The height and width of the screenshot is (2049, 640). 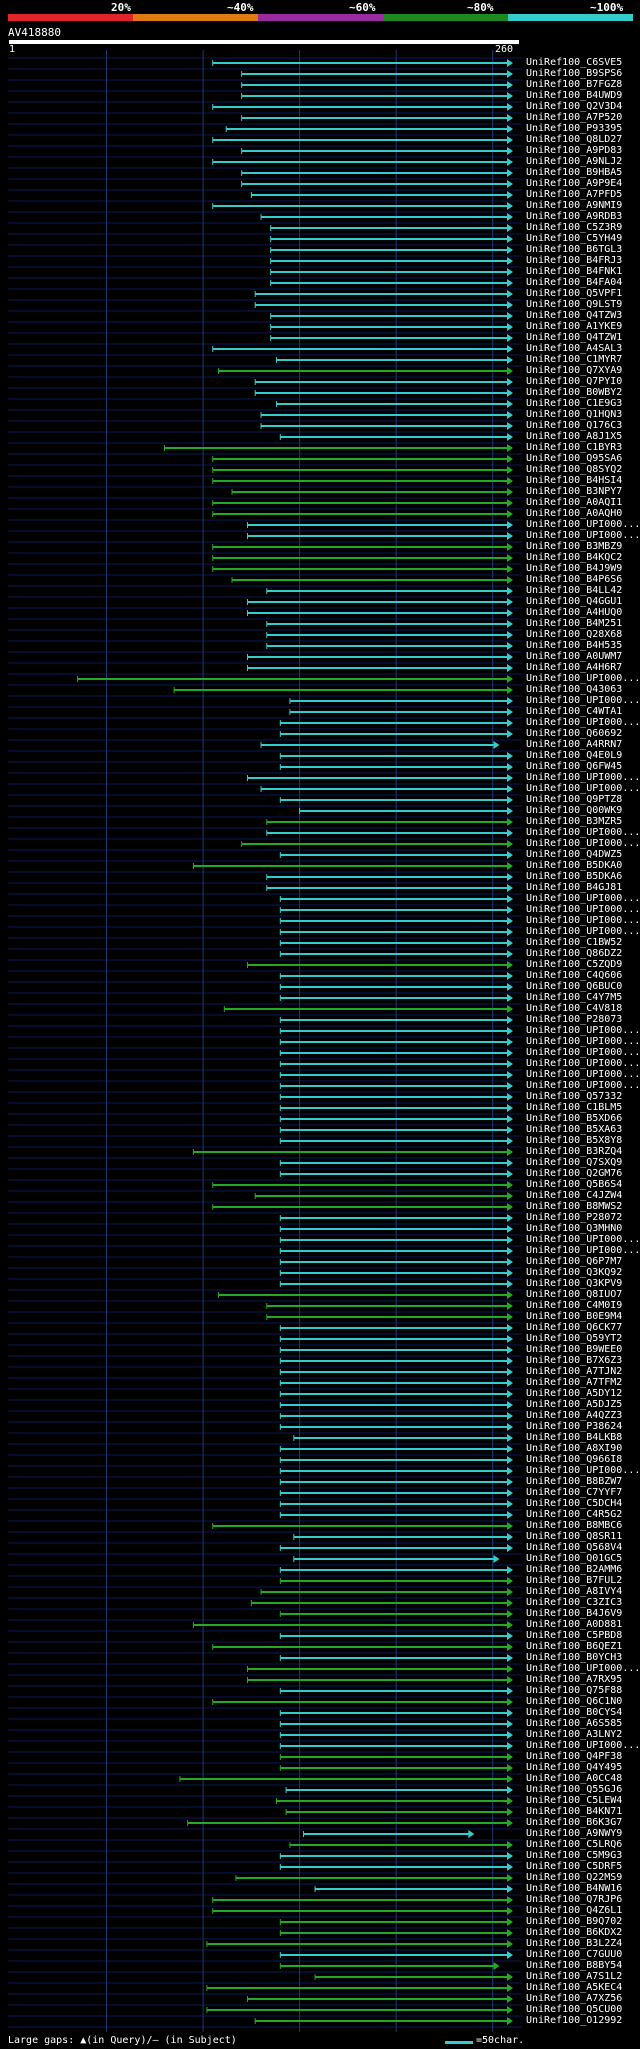 What do you see at coordinates (574, 62) in the screenshot?
I see `hit-label: UniRef100_C6SVE5` at bounding box center [574, 62].